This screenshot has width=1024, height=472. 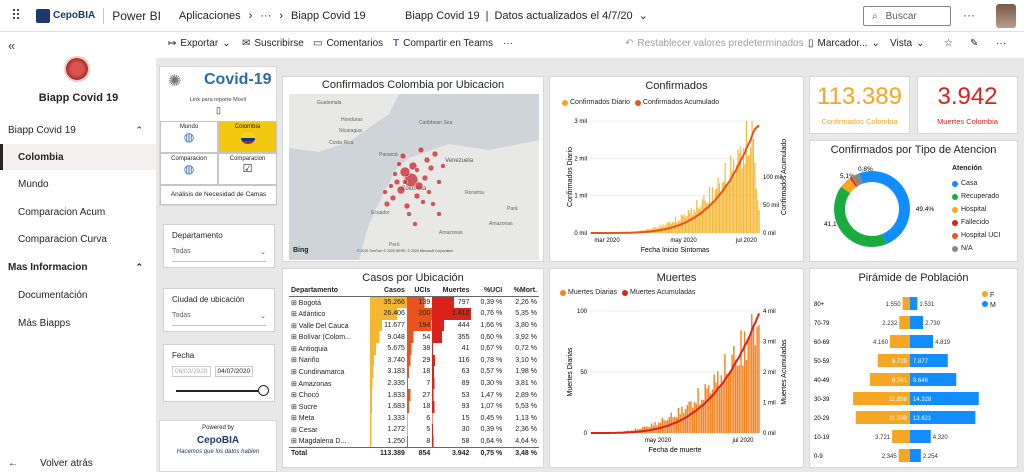 I want to click on avatar, so click(x=1006, y=16).